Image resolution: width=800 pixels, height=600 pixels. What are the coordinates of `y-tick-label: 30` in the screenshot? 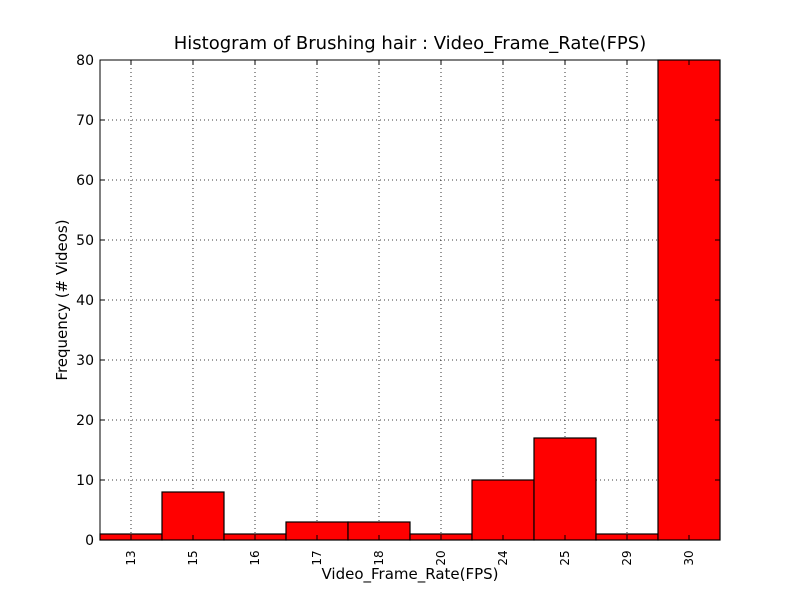 It's located at (85, 361).